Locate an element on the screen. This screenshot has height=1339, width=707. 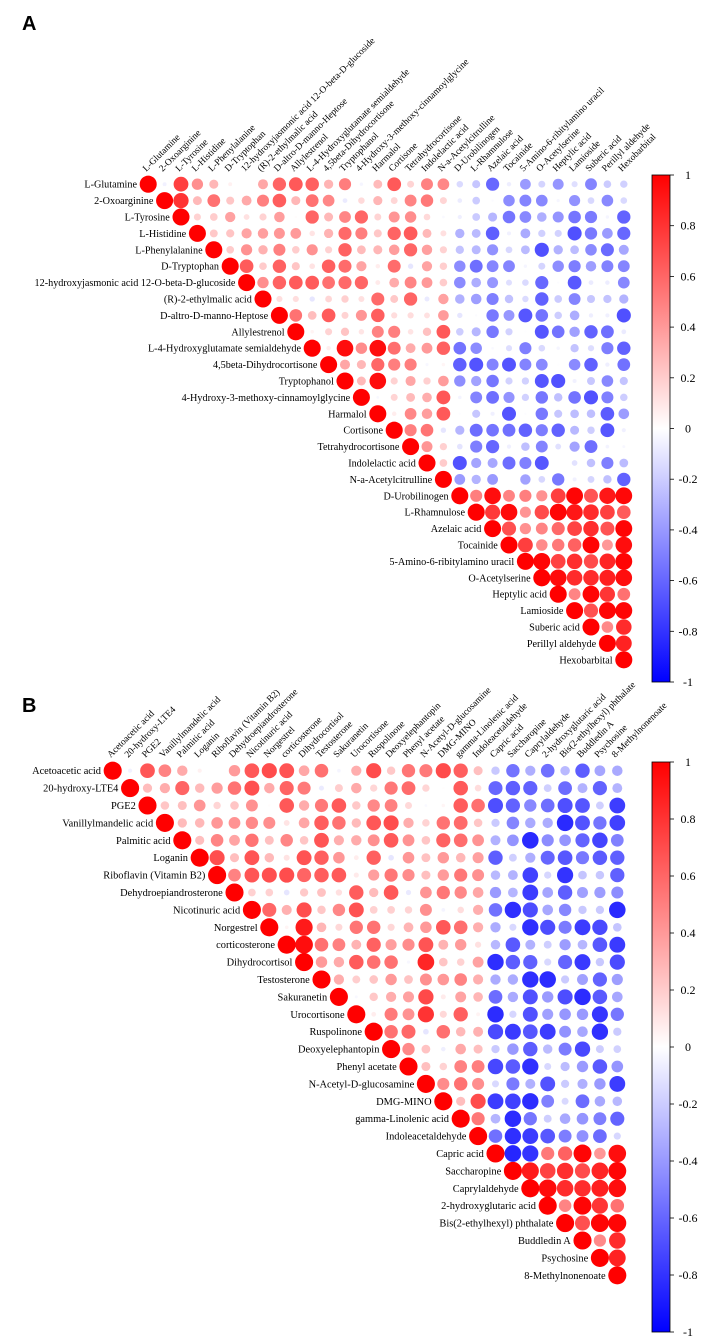
row-label-tetrahydrocortisone: Tetrahydrocortisone is located at coordinates (359, 447).